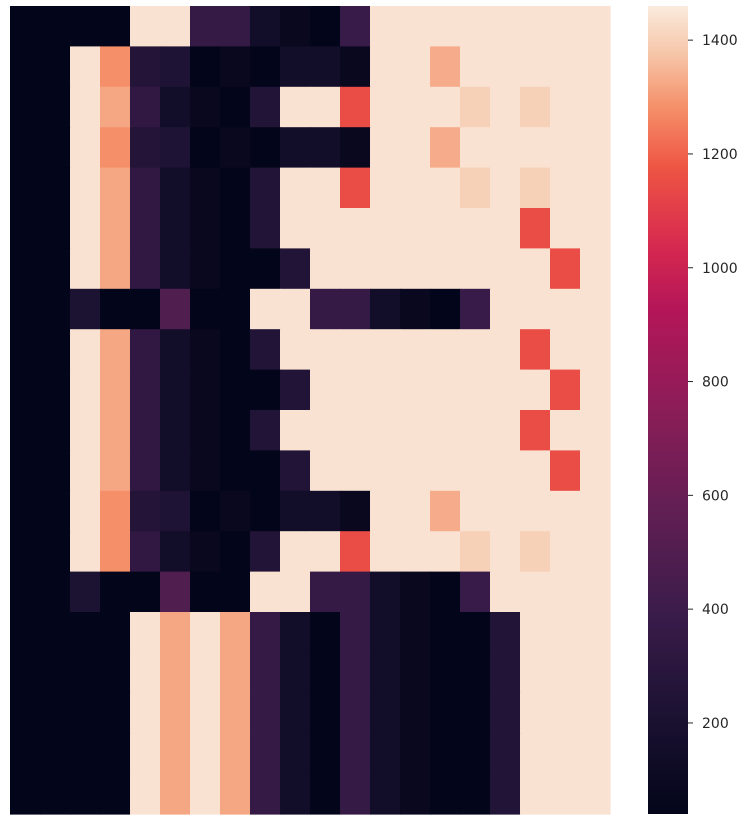 The image size is (745, 823). Describe the element at coordinates (715, 496) in the screenshot. I see `colorbar-tick-label: 600` at that location.